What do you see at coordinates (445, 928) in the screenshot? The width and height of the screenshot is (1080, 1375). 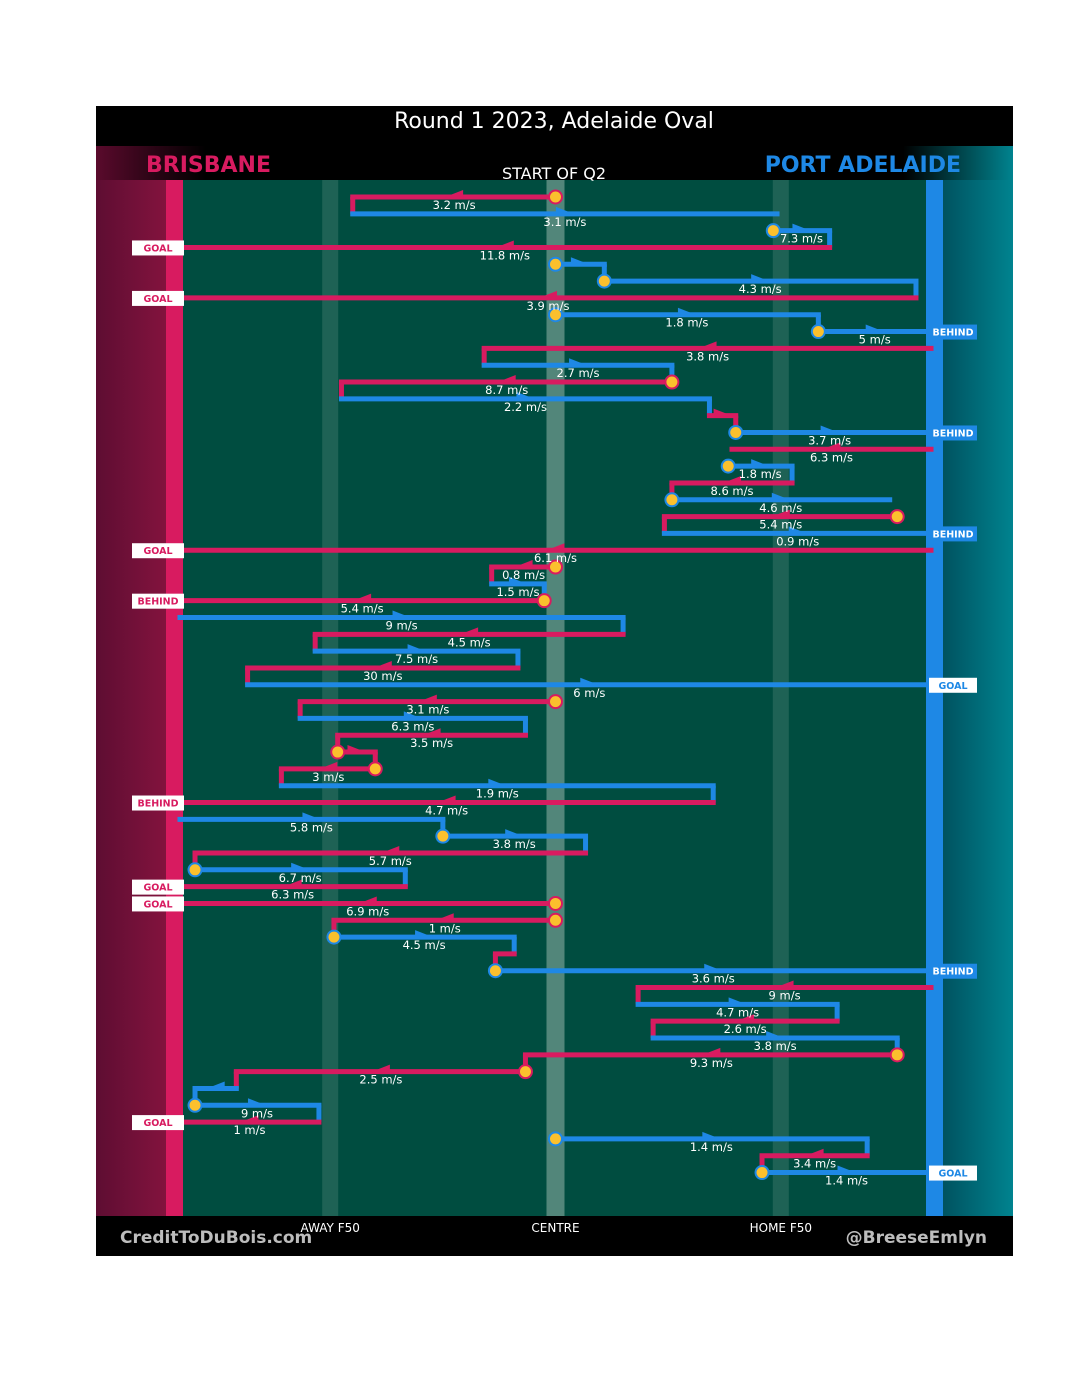 I see `speed-label: 1 m/s` at bounding box center [445, 928].